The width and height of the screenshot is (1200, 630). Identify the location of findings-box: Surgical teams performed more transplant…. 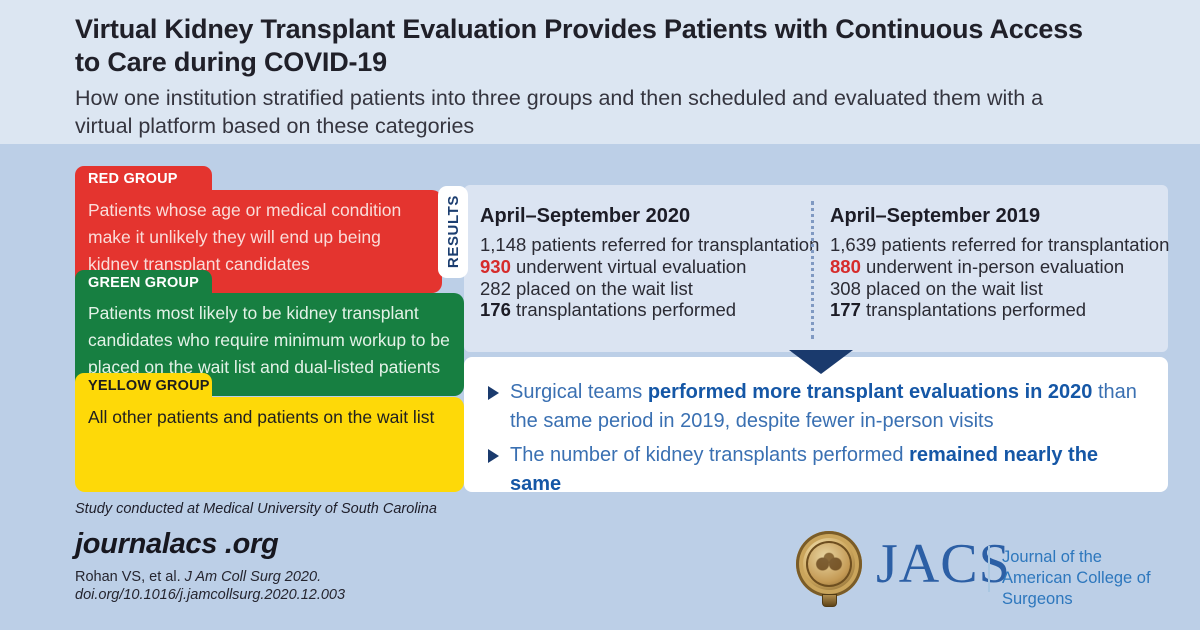
(816, 426).